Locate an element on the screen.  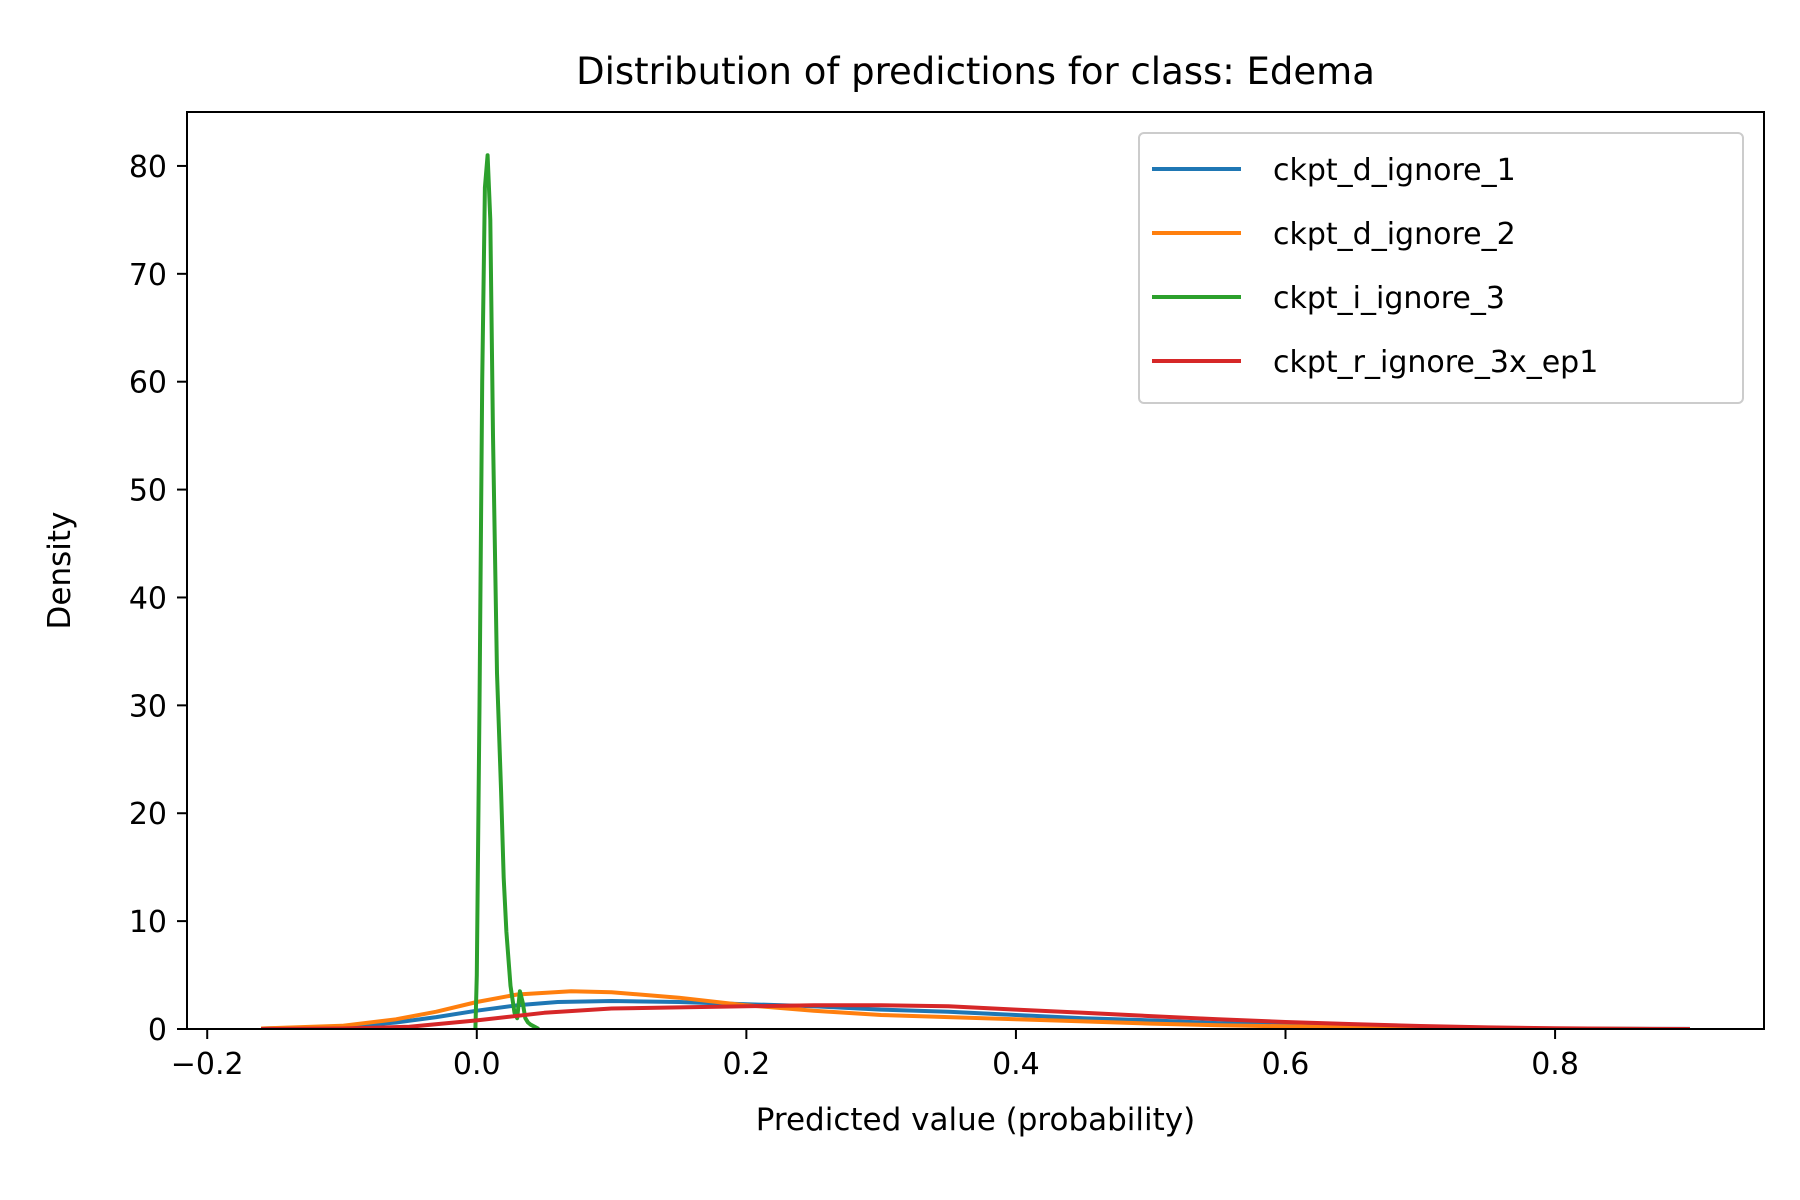
legend-entry-label: ckpt_i_ignore_3 is located at coordinates (1389, 298).